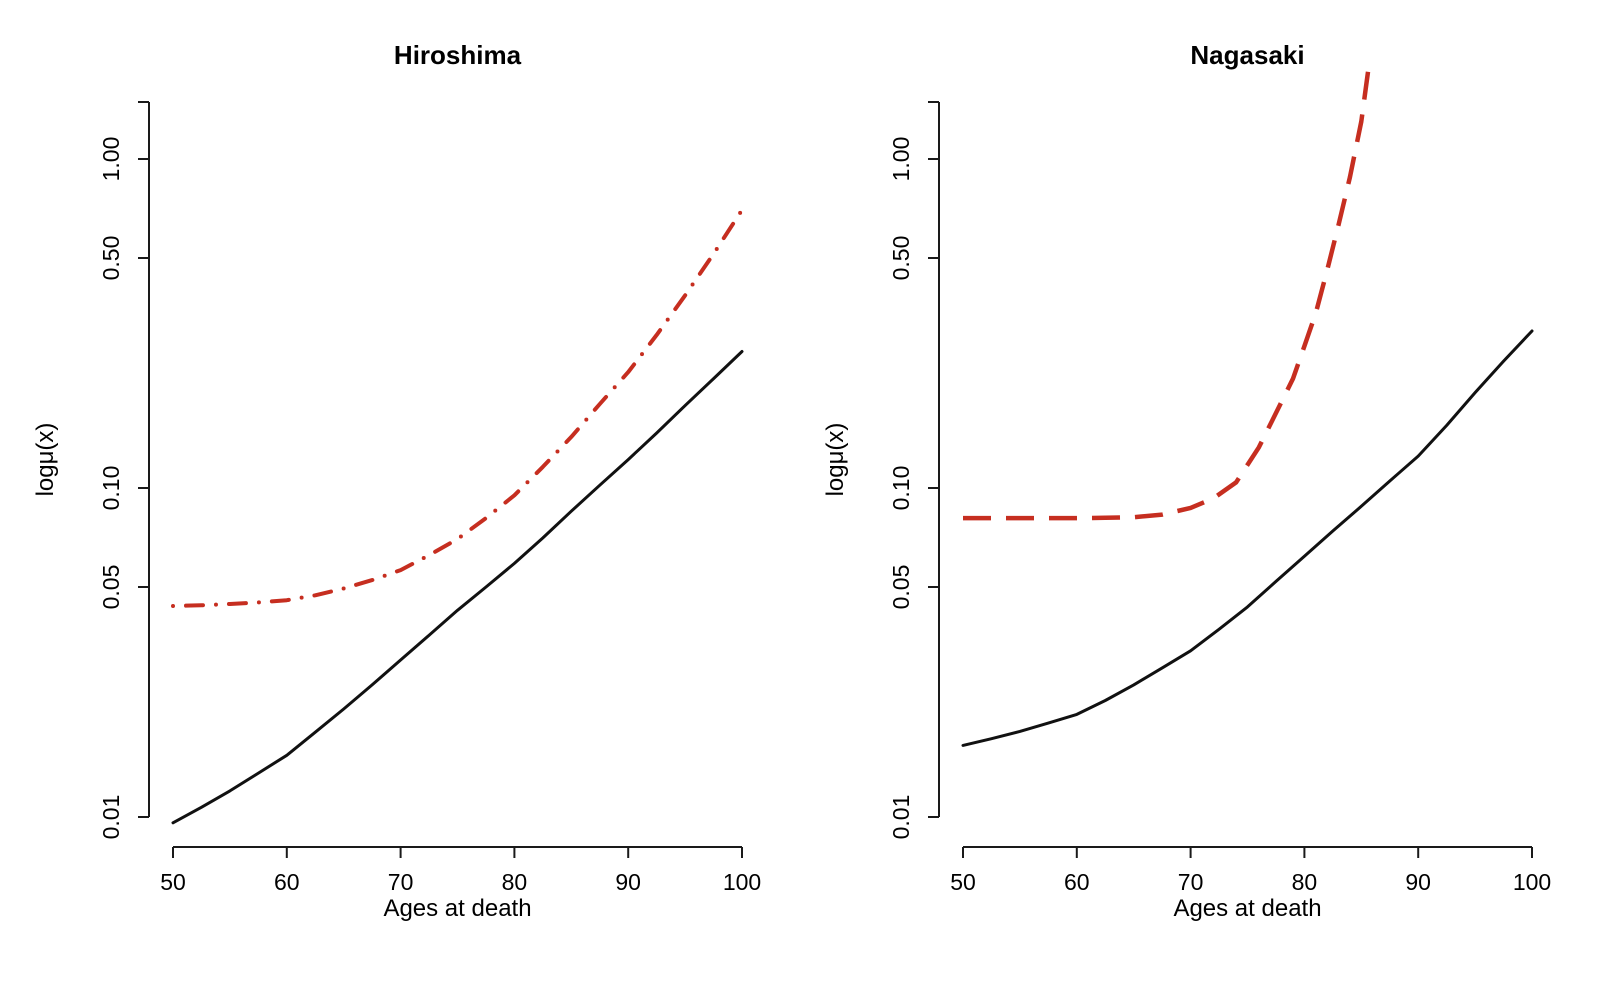 Image resolution: width=1610 pixels, height=998 pixels. What do you see at coordinates (1167, 295) in the screenshot?
I see `series-model-hazard-dashed` at bounding box center [1167, 295].